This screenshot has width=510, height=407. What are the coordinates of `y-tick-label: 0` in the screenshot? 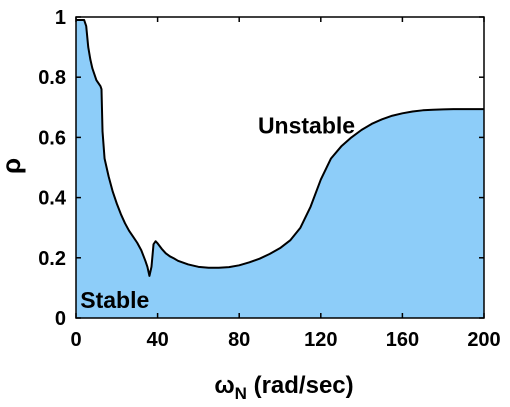 It's located at (60, 319).